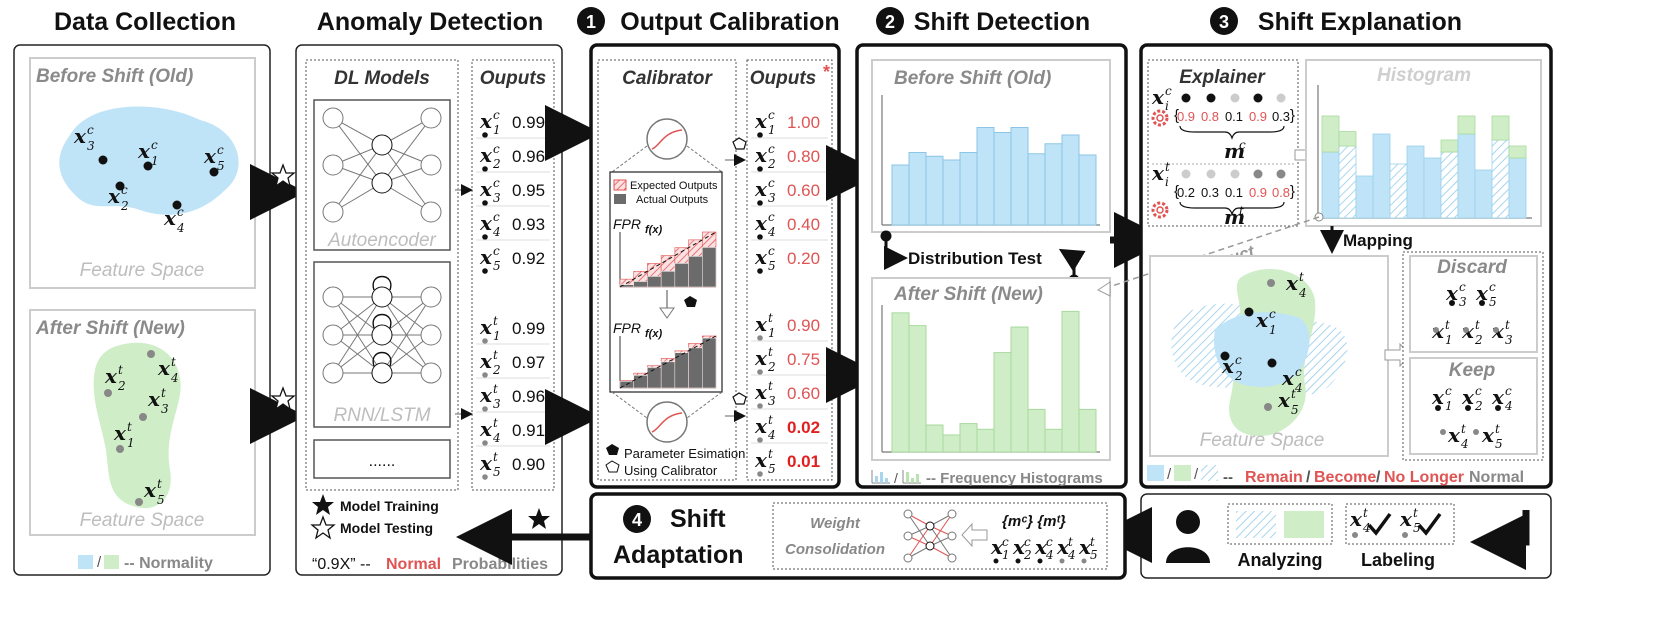  Describe the element at coordinates (620, 185) in the screenshot. I see `expected-swatch` at that location.